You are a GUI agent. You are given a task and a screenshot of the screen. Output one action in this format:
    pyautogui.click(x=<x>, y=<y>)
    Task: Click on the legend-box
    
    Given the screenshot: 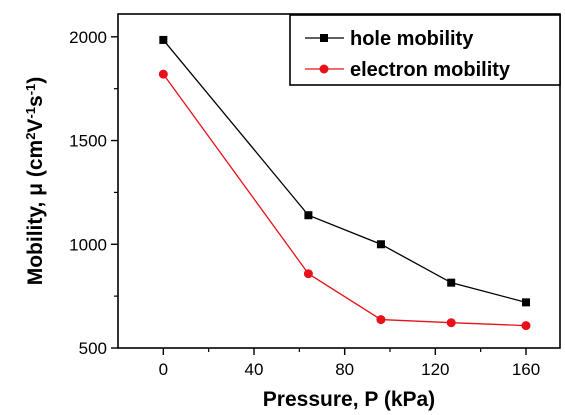 What is the action you would take?
    pyautogui.click(x=425, y=50)
    